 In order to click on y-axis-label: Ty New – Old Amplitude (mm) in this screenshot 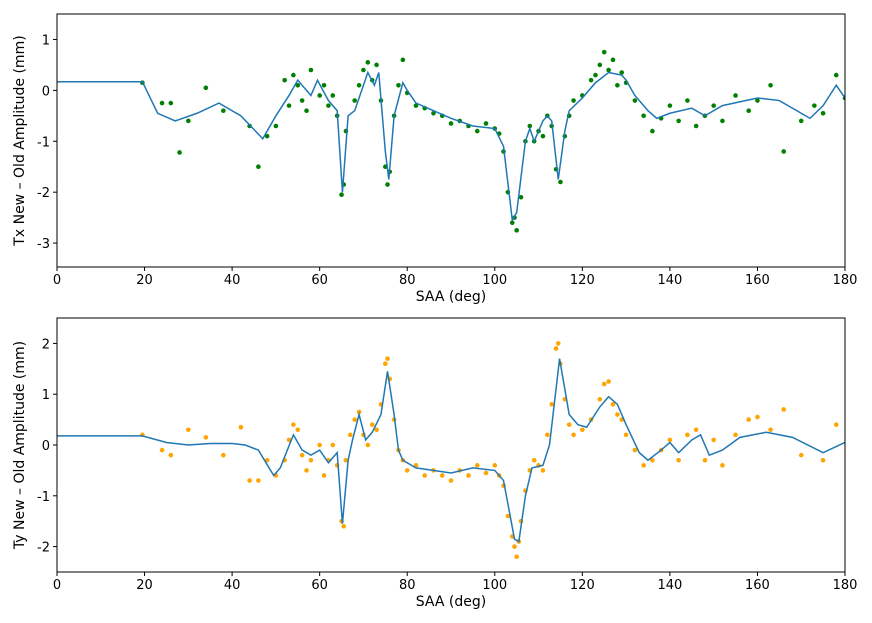, I will do `click(20, 445)`.